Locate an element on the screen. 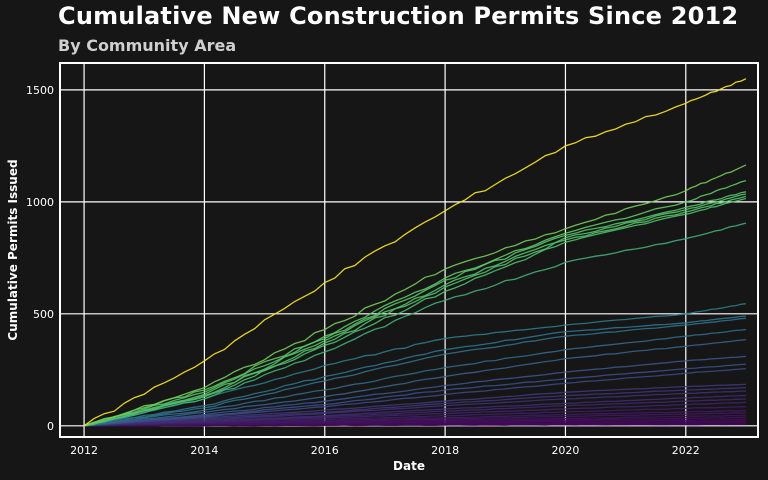  y-axis-ticks: 0 500 1000 1500 is located at coordinates (40, 258).